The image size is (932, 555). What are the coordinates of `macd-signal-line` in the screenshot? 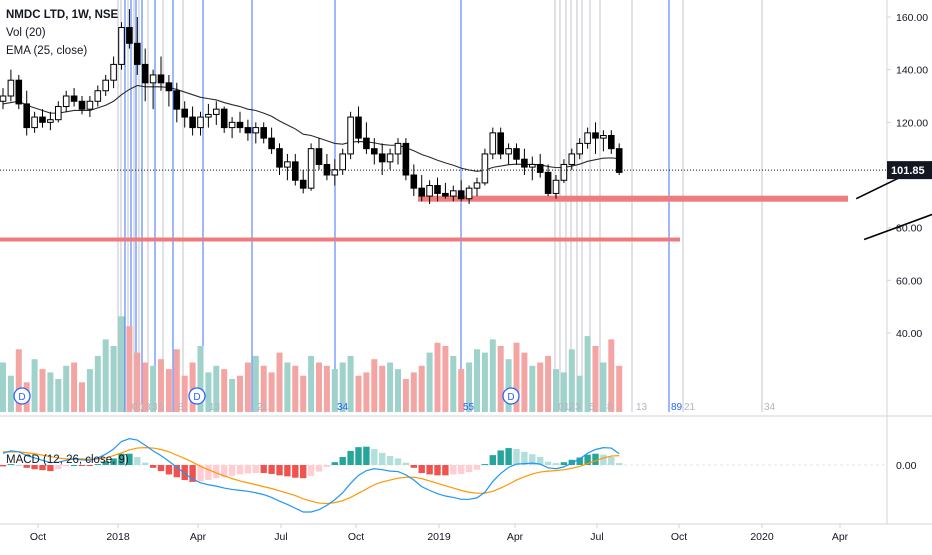 It's located at (311, 476).